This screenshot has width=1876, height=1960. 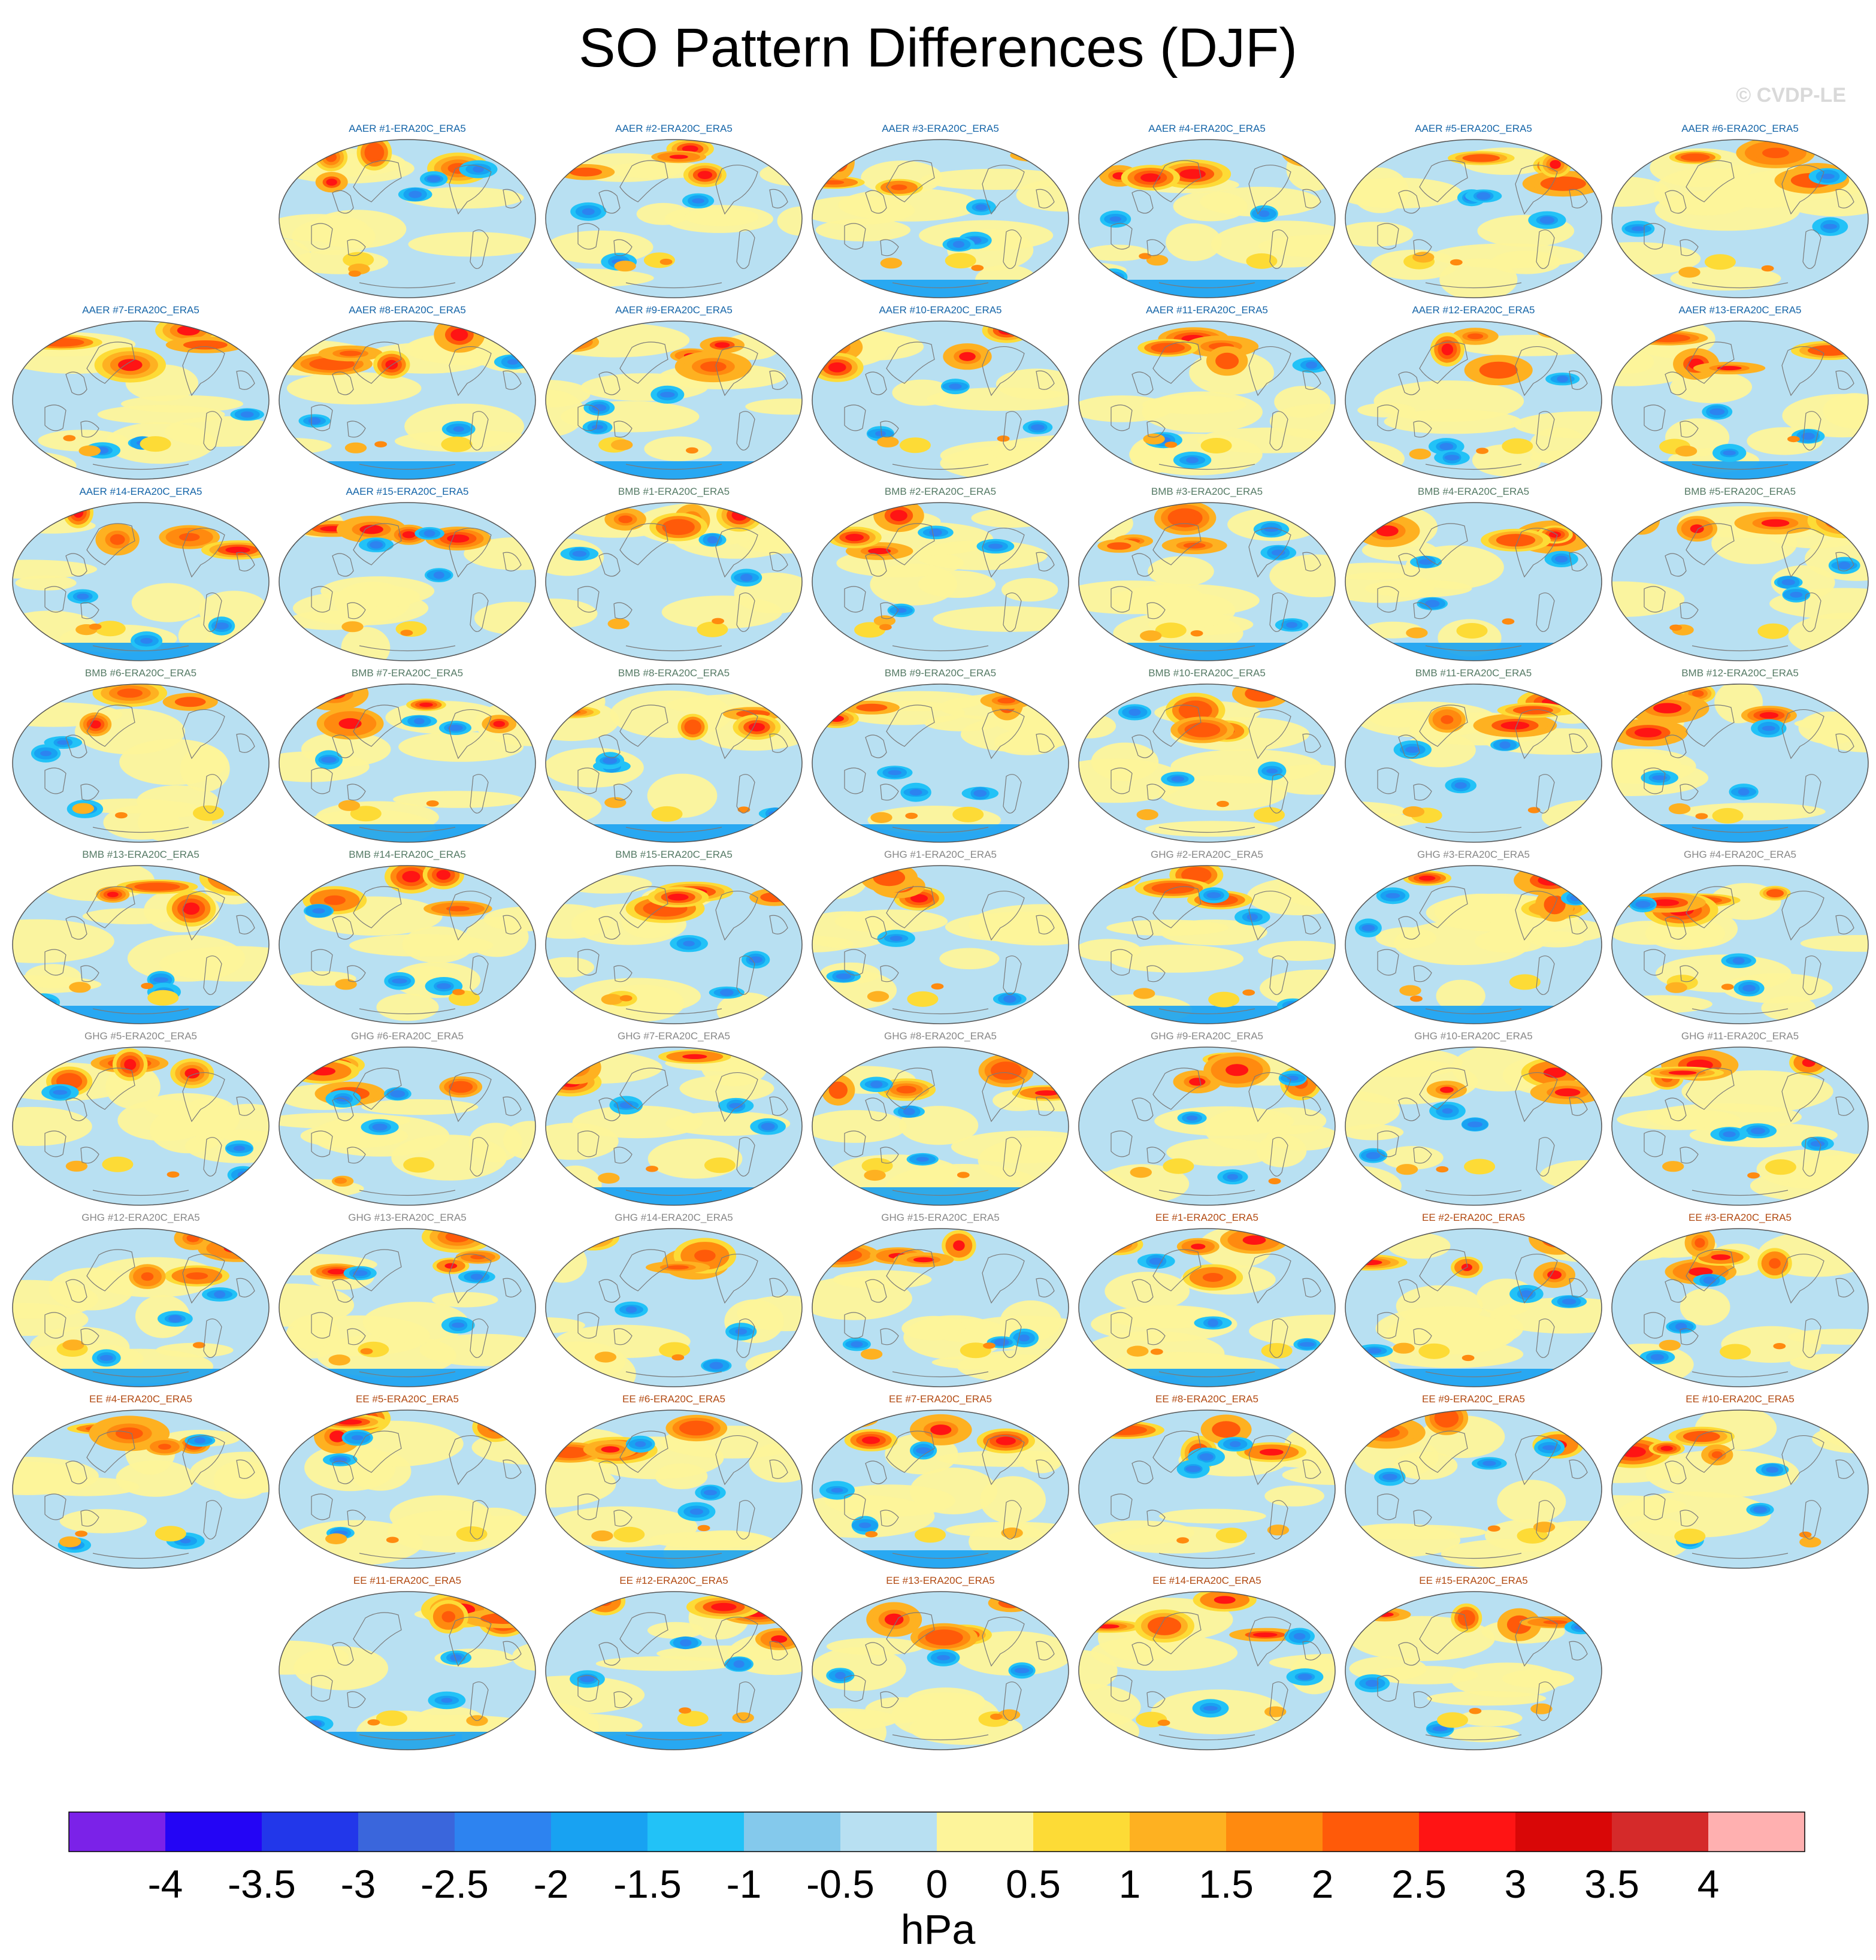 I want to click on panel-title: AAER #9-ERA20C_ERA5, so click(x=674, y=310).